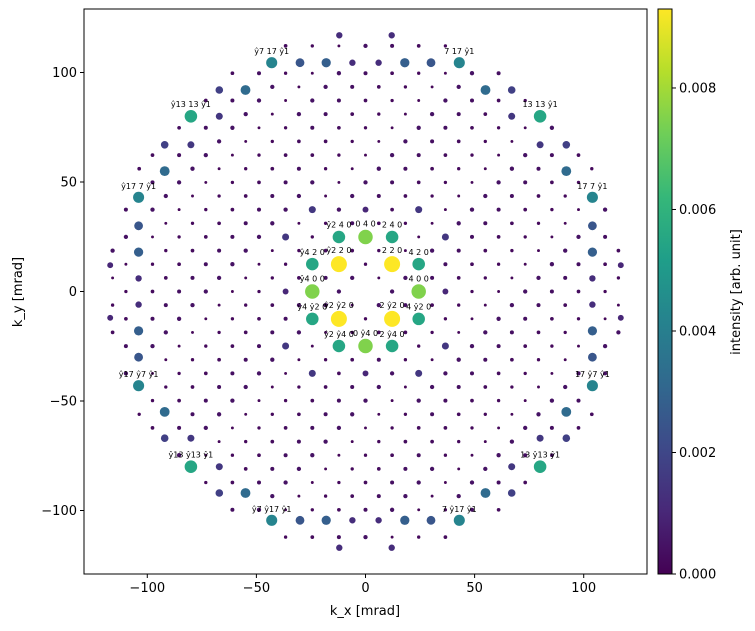 This screenshot has height=631, width=755. I want to click on spot-label: 0 ŷ4 0, so click(365, 333).